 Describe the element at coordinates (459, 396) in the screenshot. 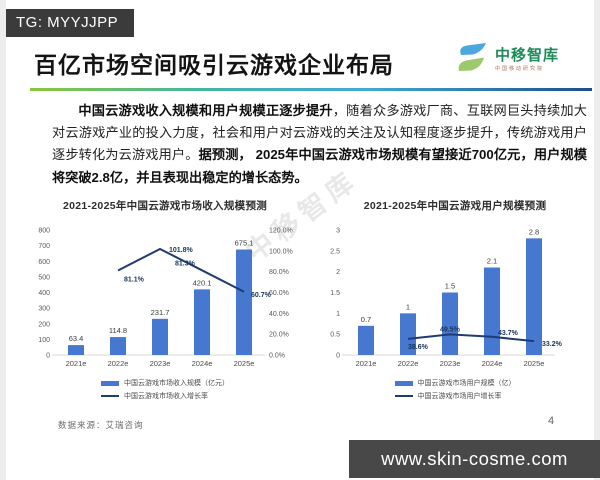

I see `legend-label: 中国云游戏市场用户增长率` at that location.